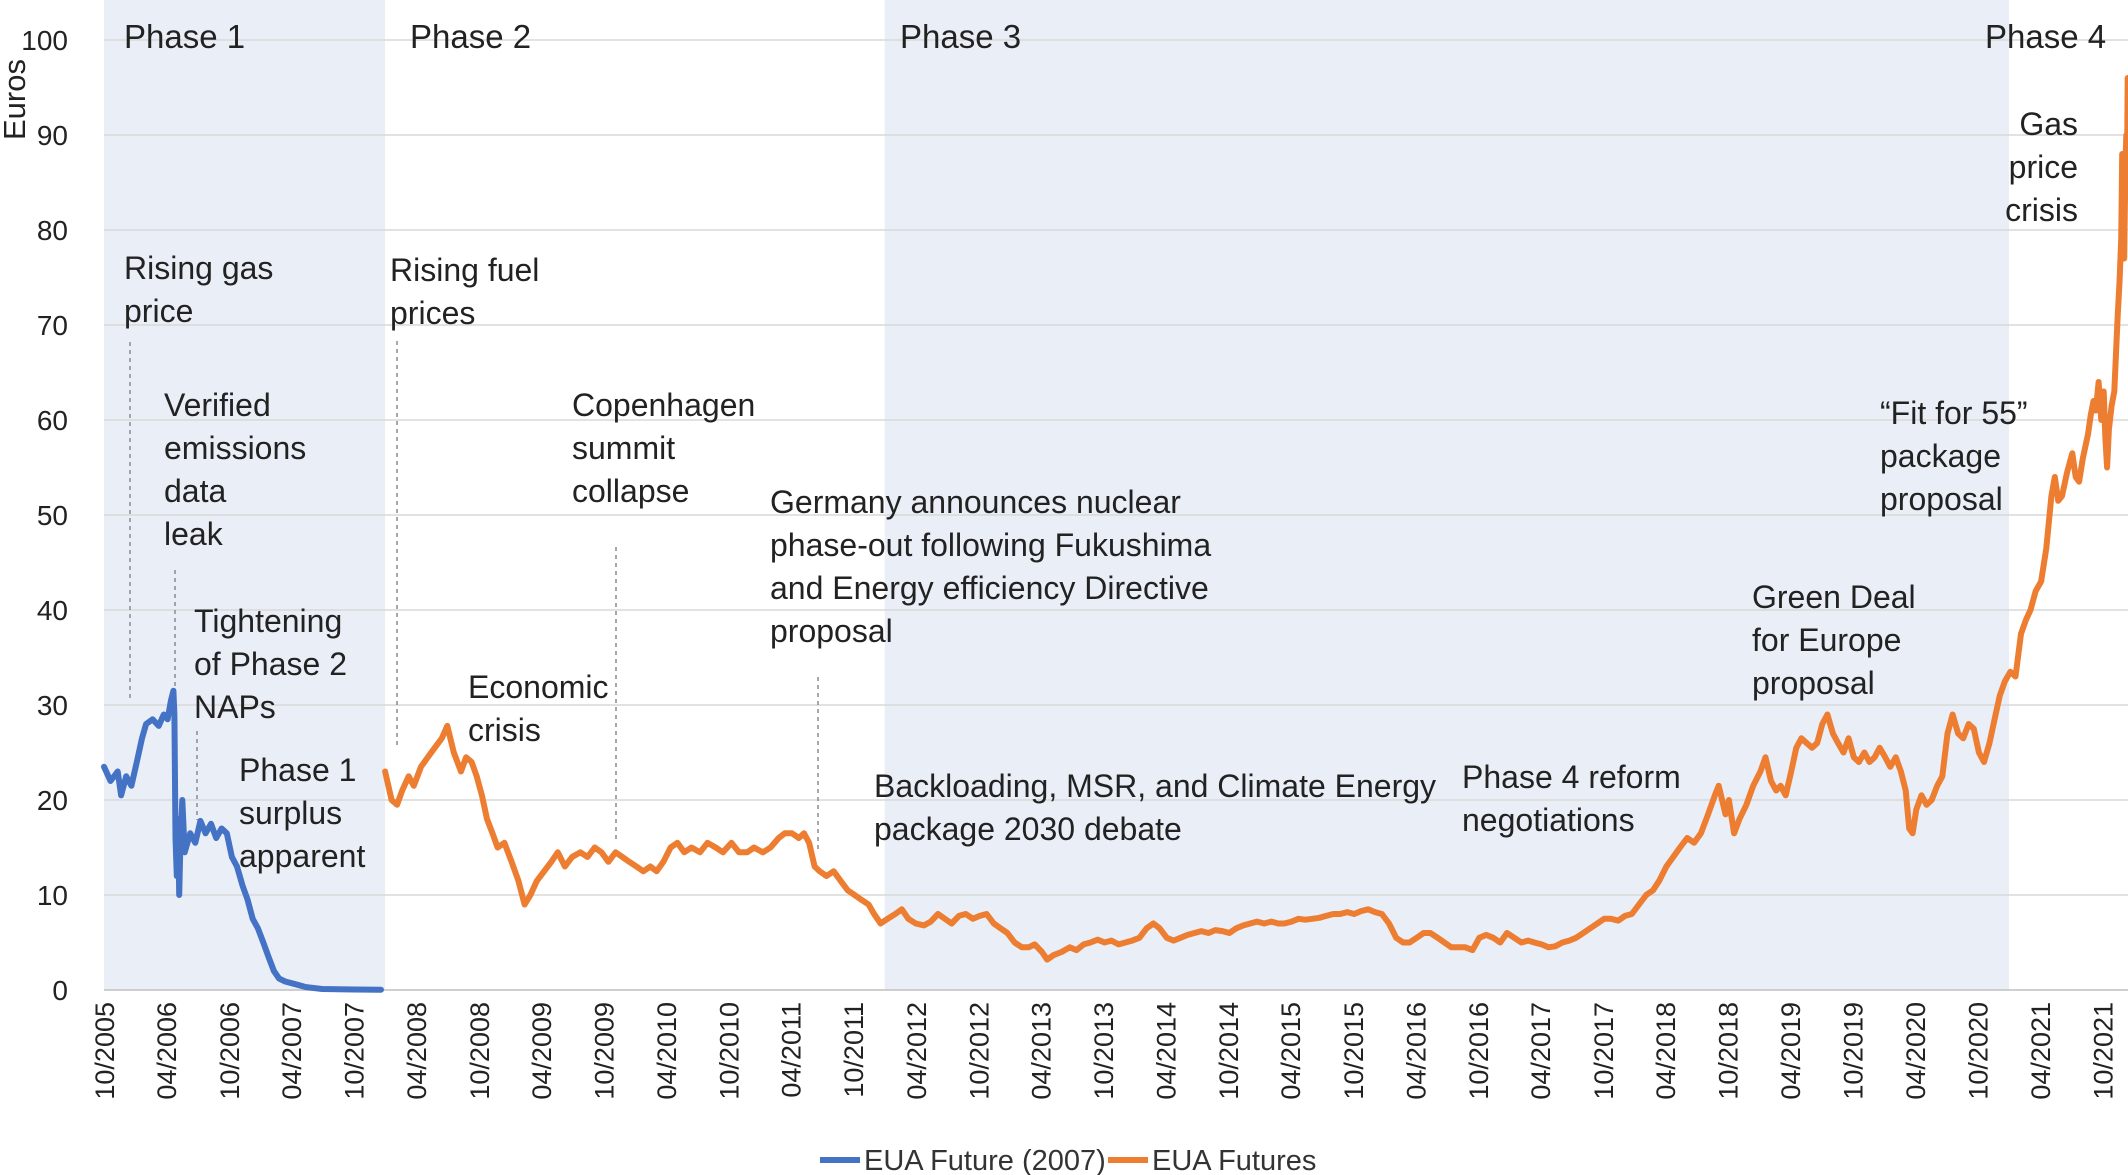 The height and width of the screenshot is (1175, 2128). I want to click on x-tick-label: 04/2019, so click(1791, 1051).